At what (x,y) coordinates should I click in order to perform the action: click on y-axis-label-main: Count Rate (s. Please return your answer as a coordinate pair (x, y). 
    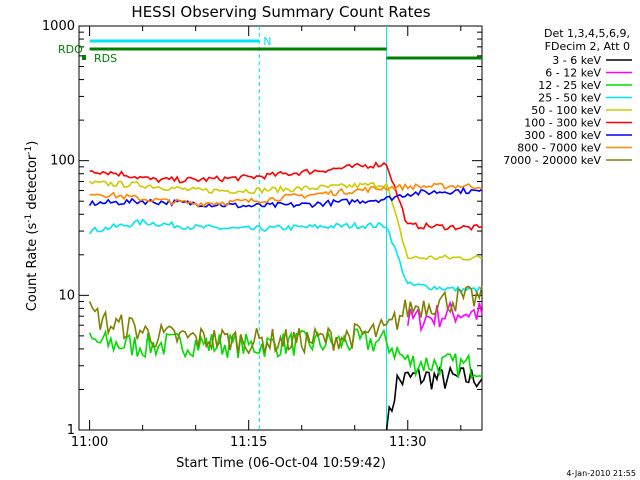
    Looking at the image, I should click on (32, 267).